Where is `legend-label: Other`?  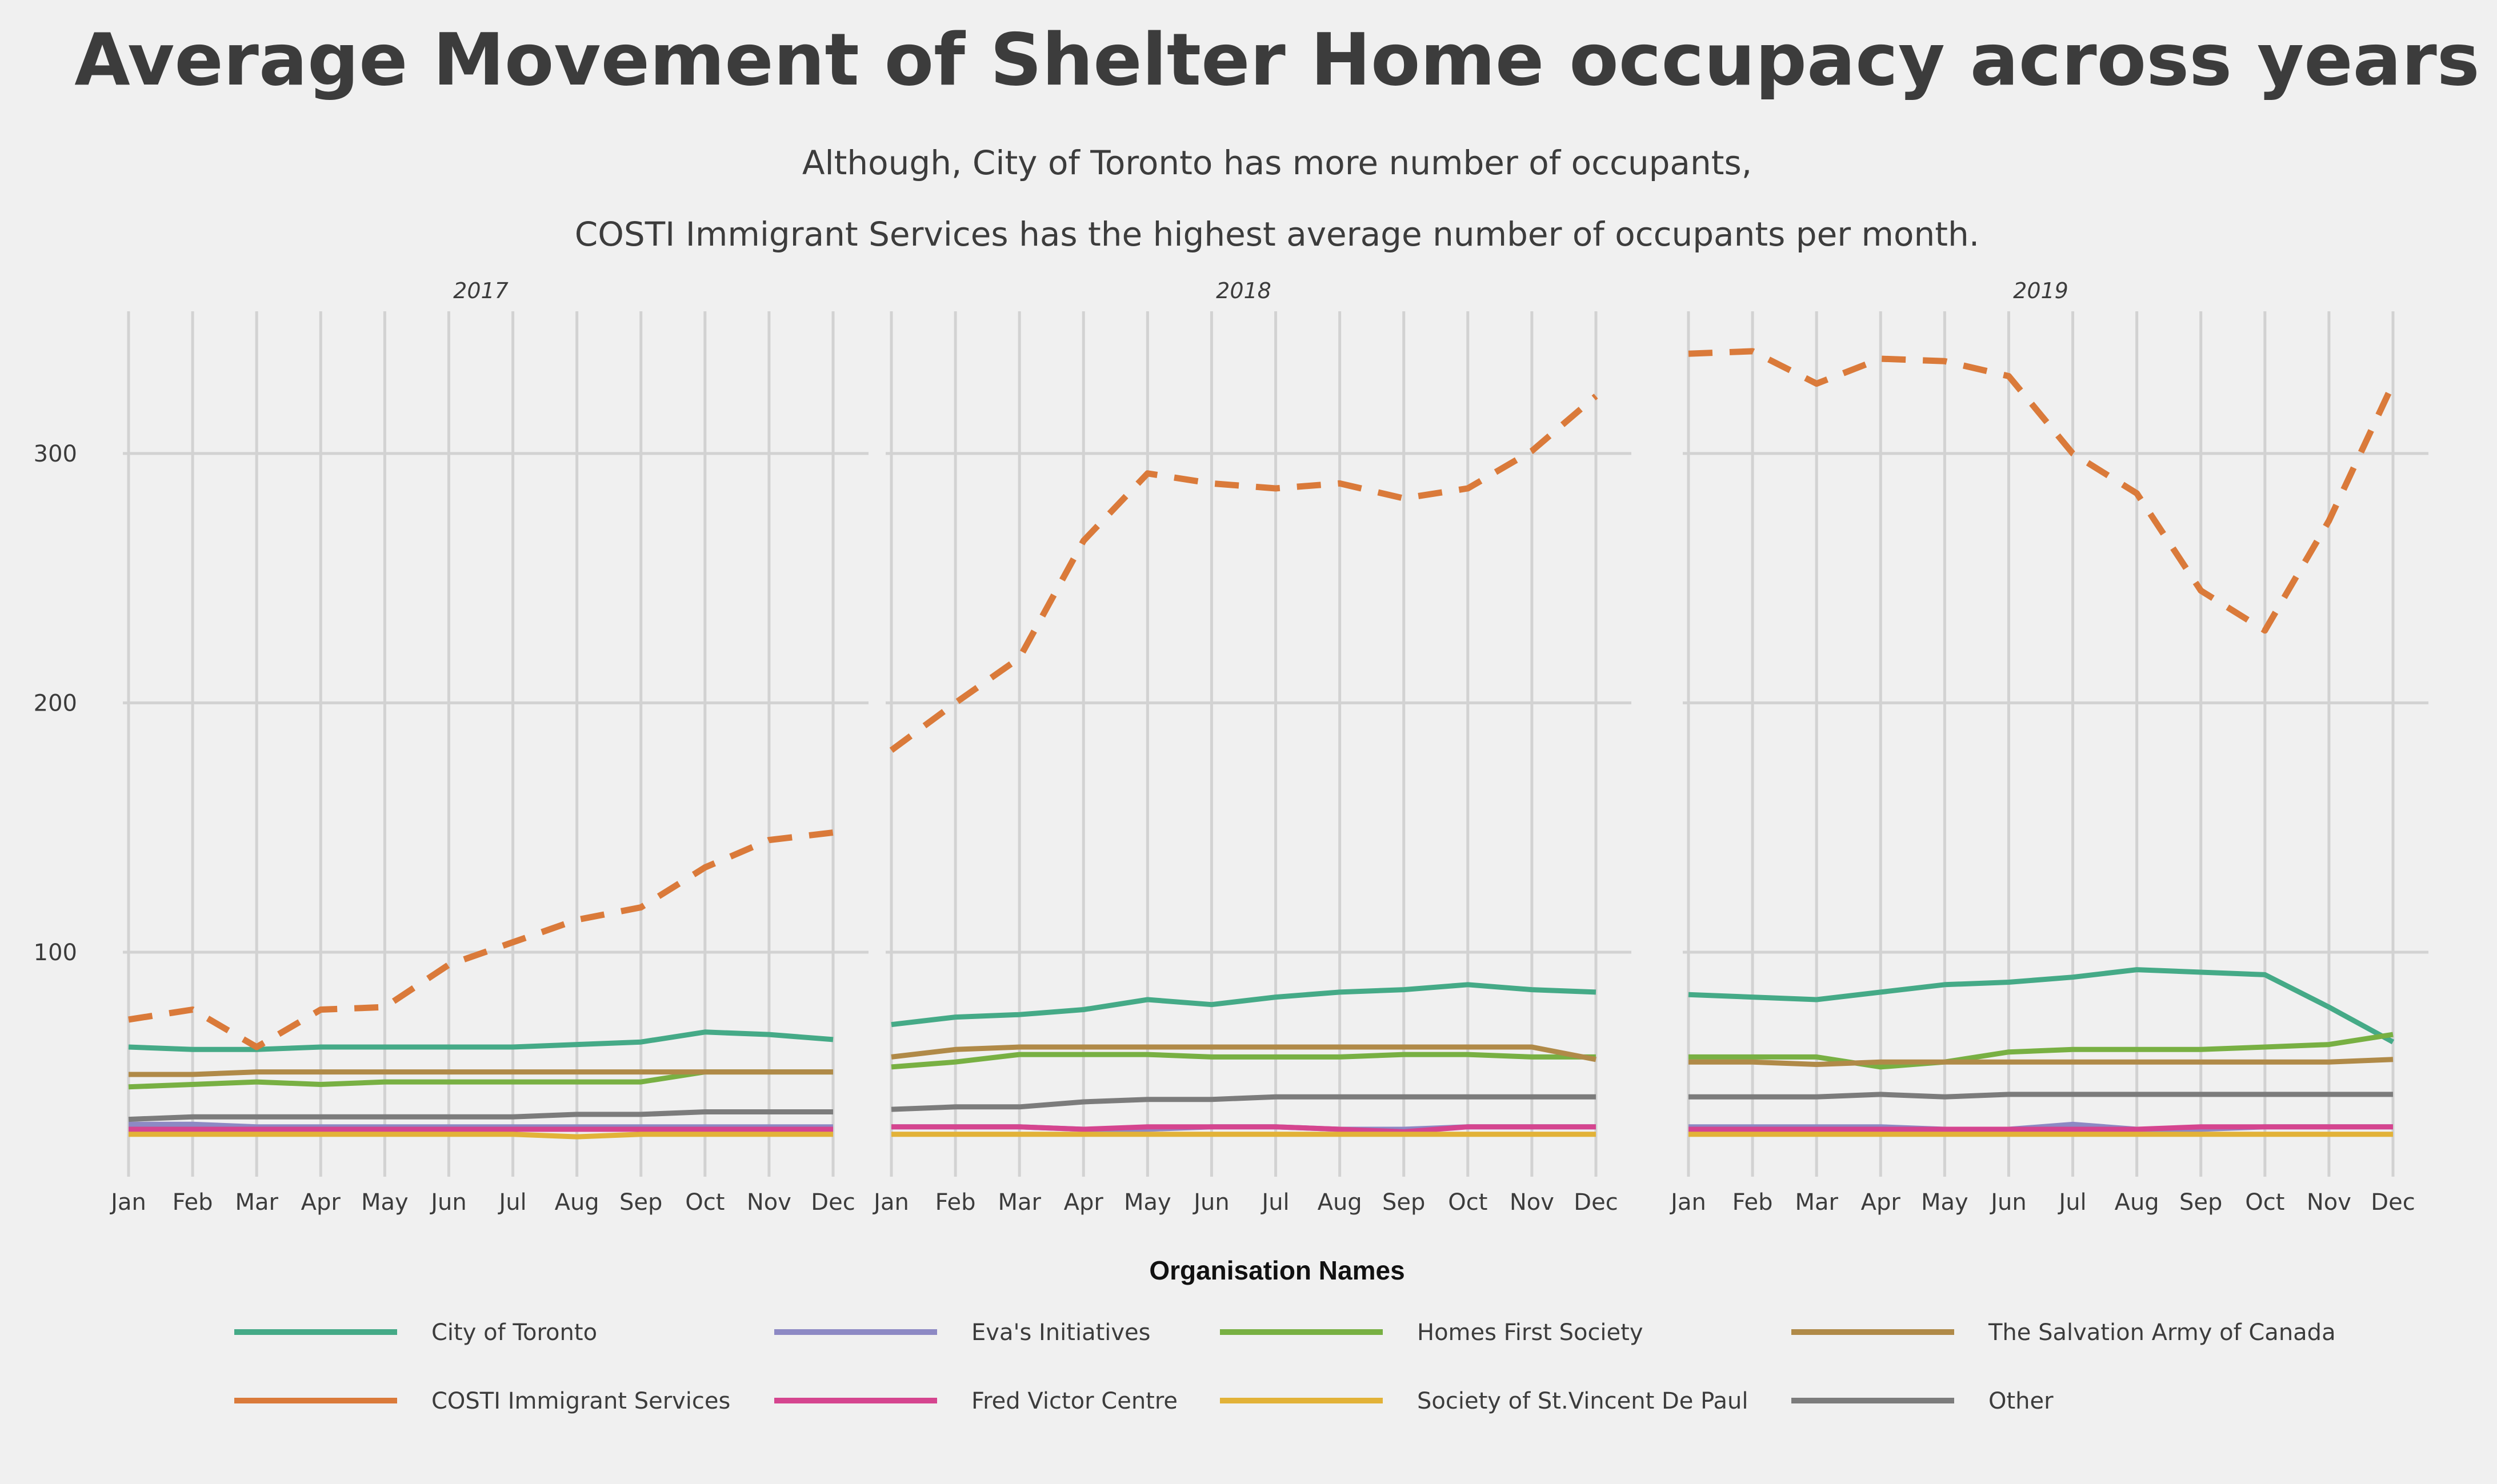
legend-label: Other is located at coordinates (2021, 1401).